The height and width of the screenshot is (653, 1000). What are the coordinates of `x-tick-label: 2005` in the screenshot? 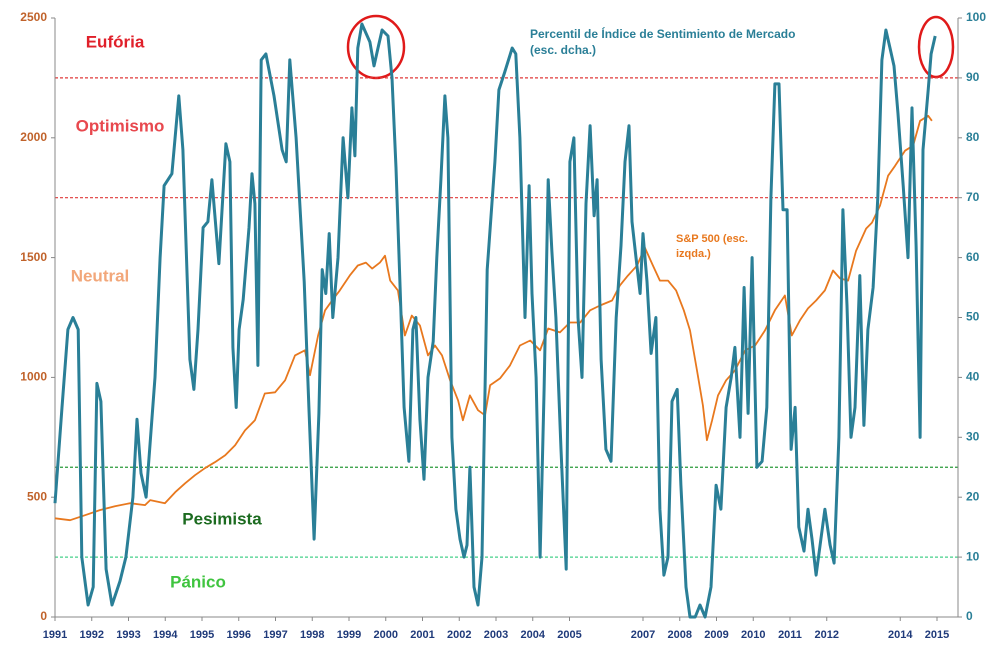 It's located at (569, 635).